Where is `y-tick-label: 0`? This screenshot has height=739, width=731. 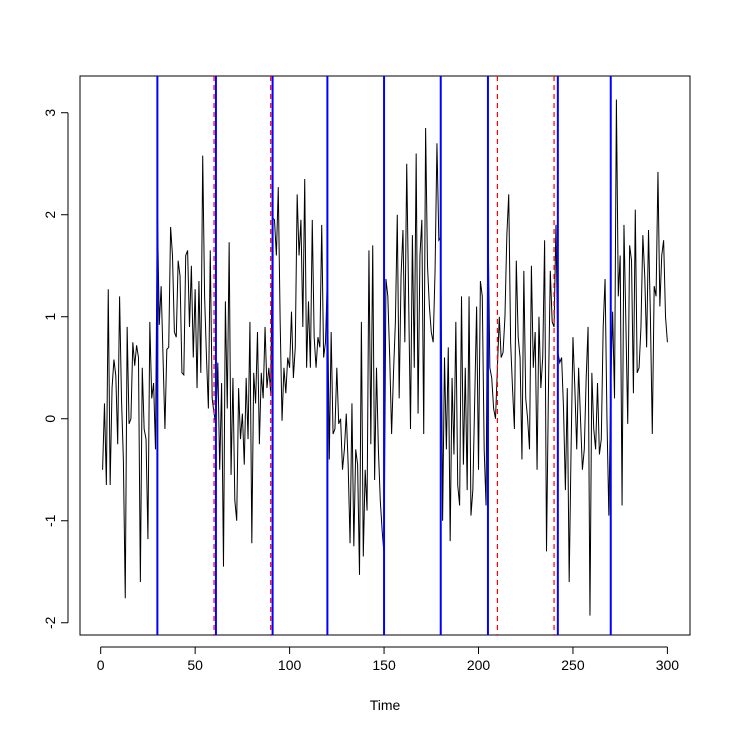 y-tick-label: 0 is located at coordinates (50, 419).